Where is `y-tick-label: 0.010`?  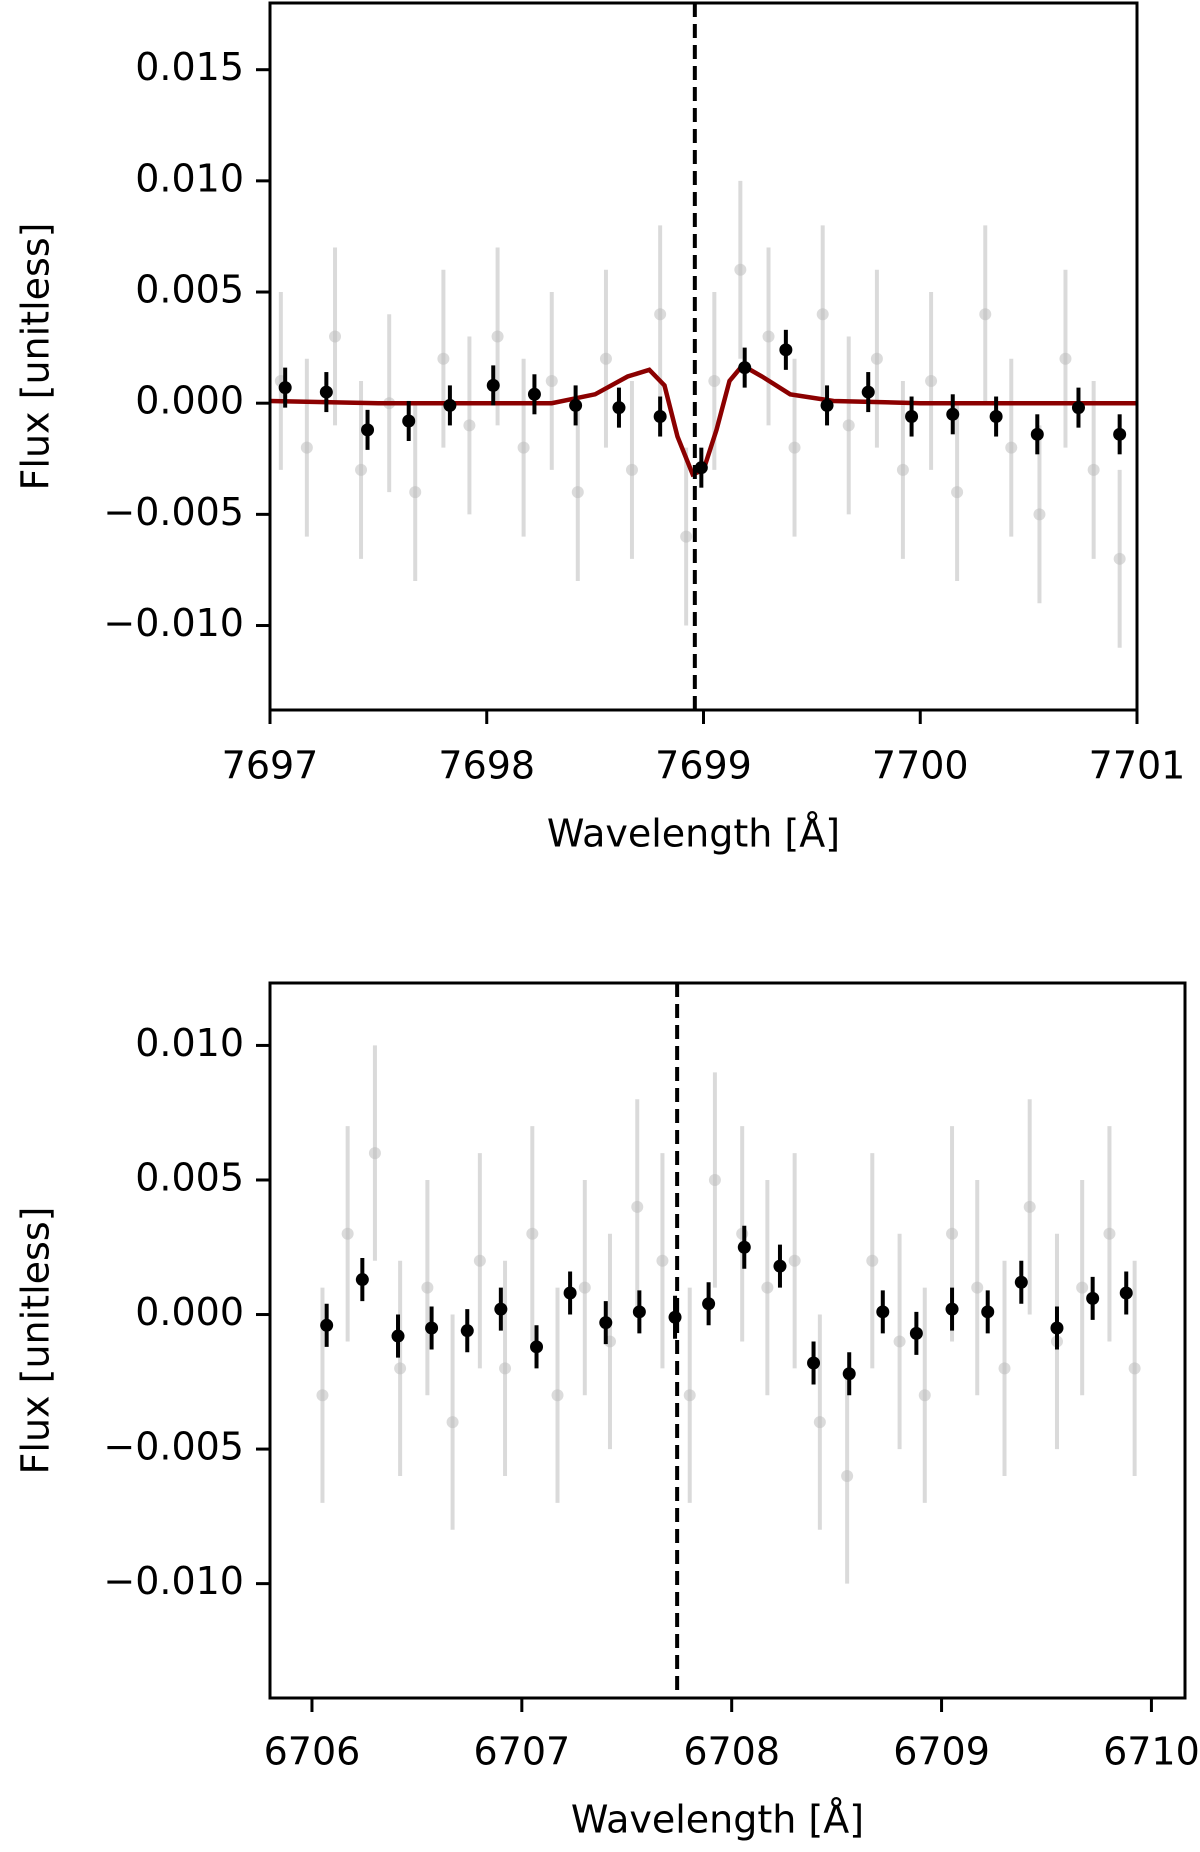 y-tick-label: 0.010 is located at coordinates (189, 178).